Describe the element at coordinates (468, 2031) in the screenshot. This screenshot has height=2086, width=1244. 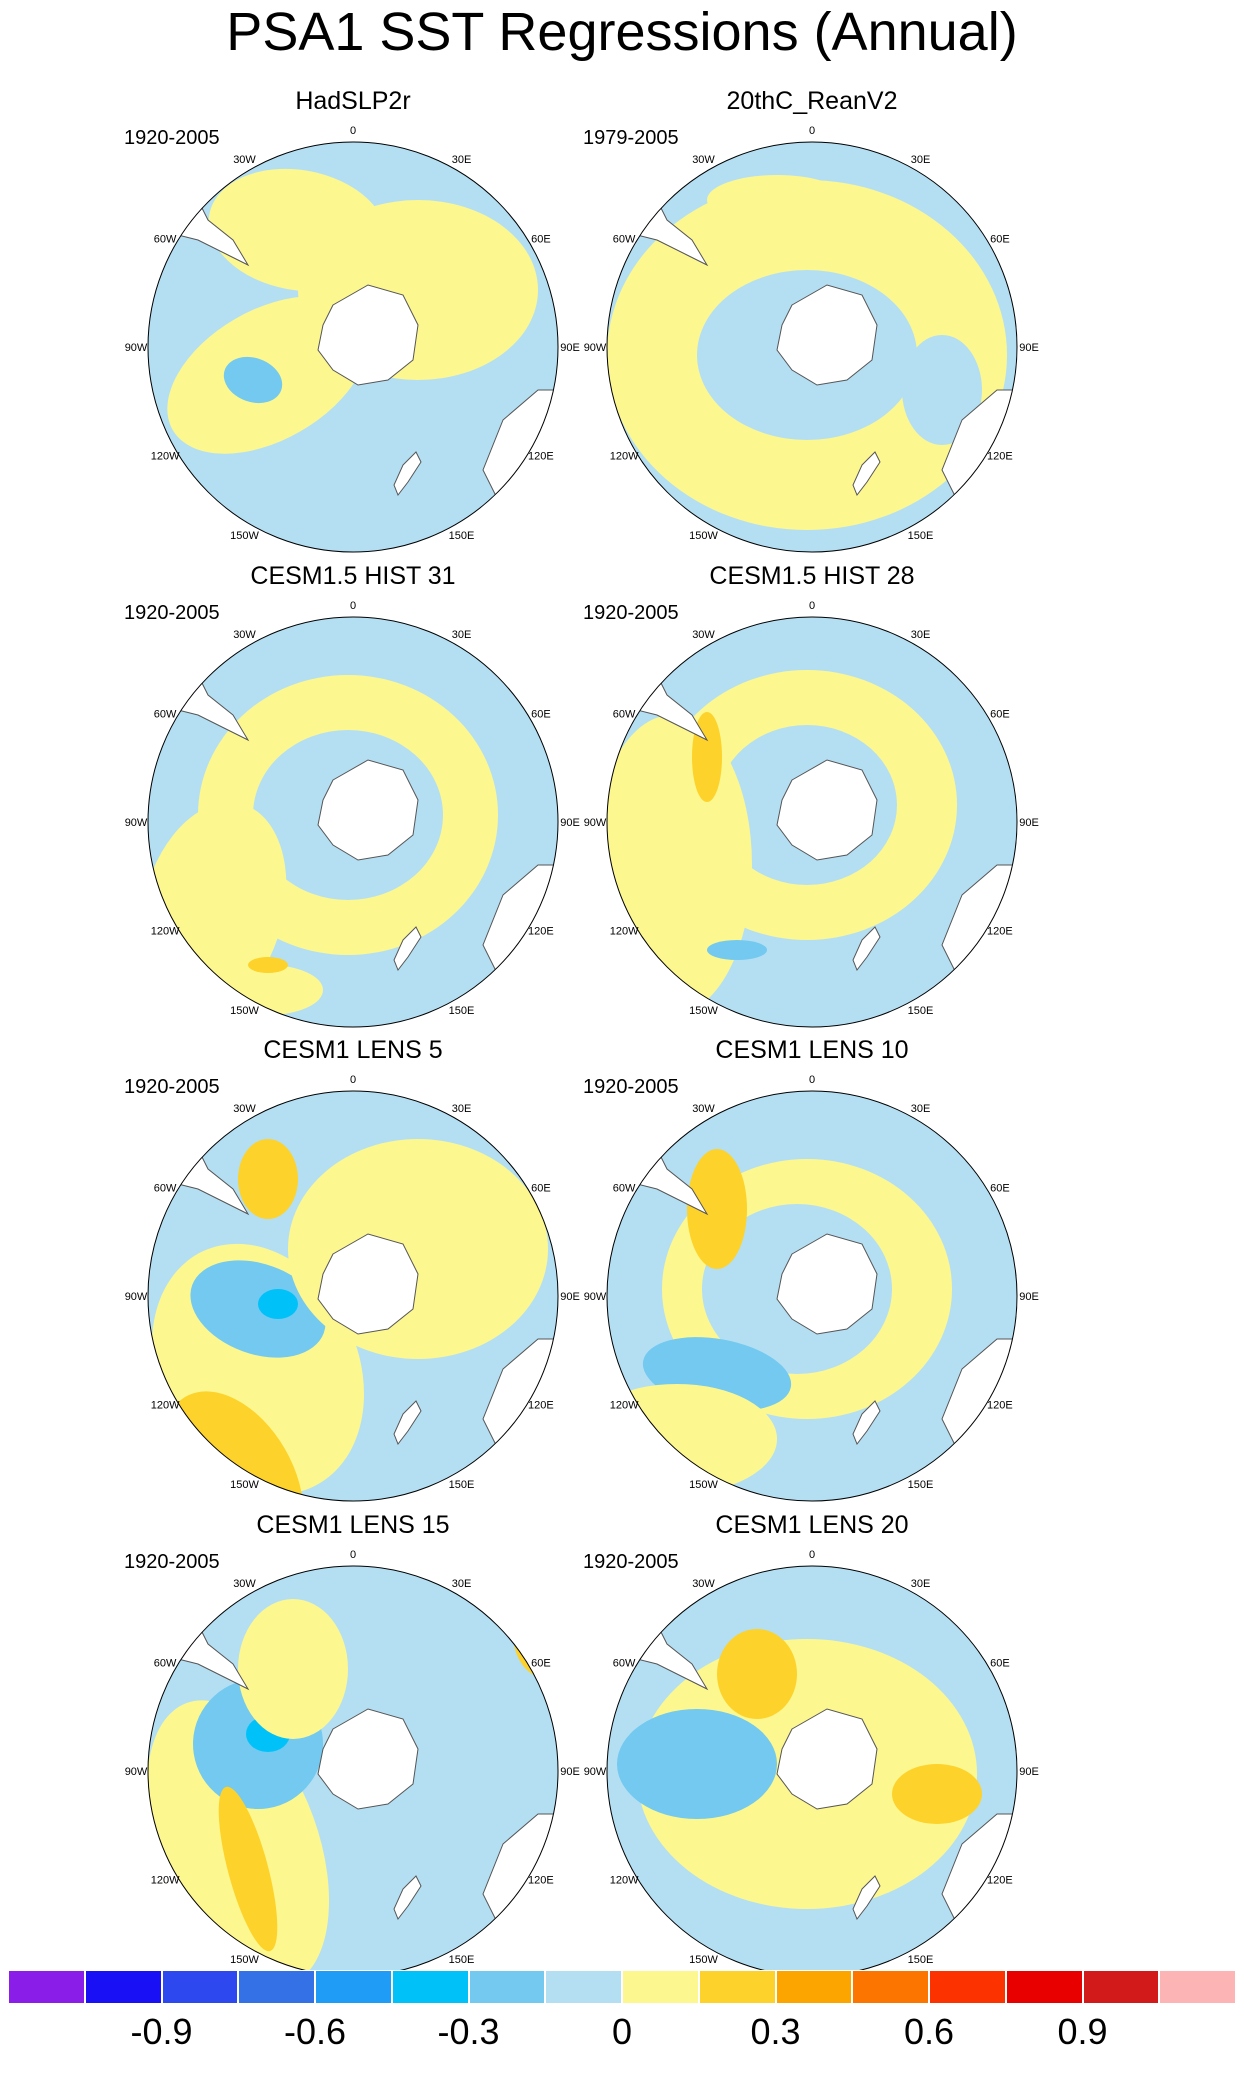
I see `colorbar-tick-label: -0.3` at that location.